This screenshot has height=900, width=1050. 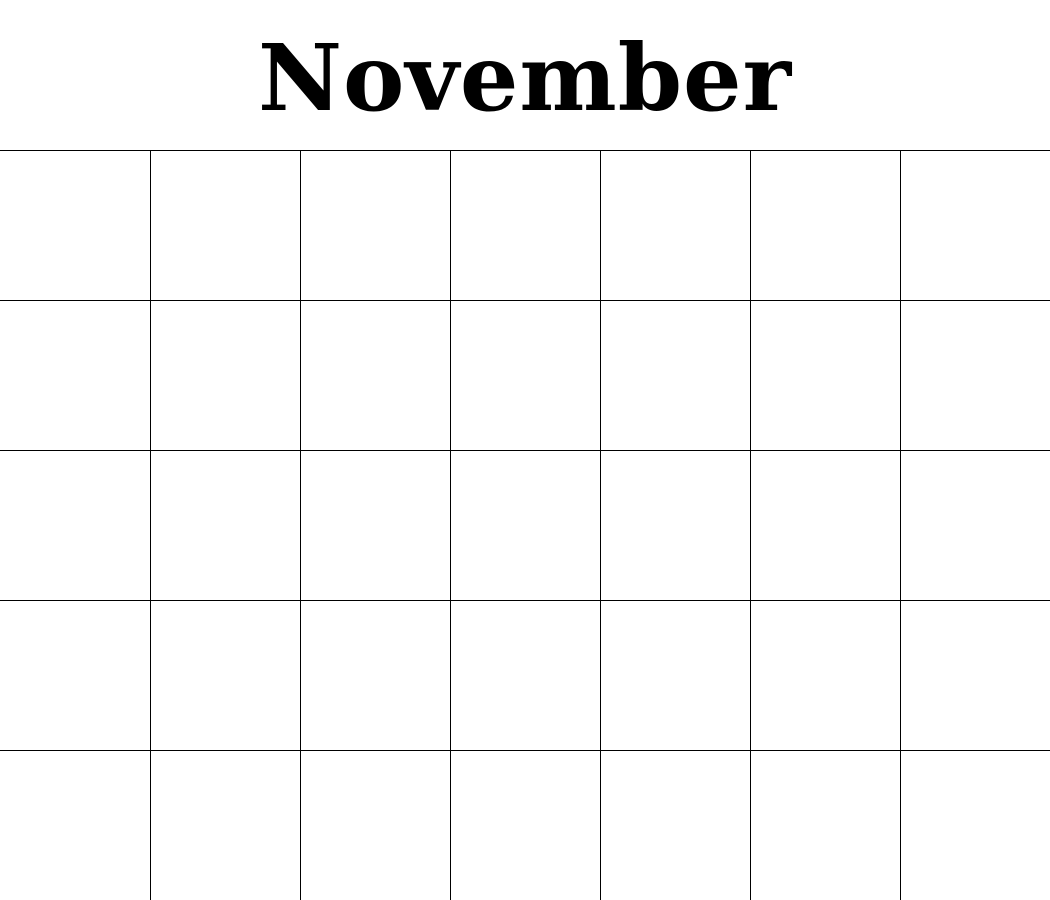 I want to click on month-title: November, so click(x=525, y=78).